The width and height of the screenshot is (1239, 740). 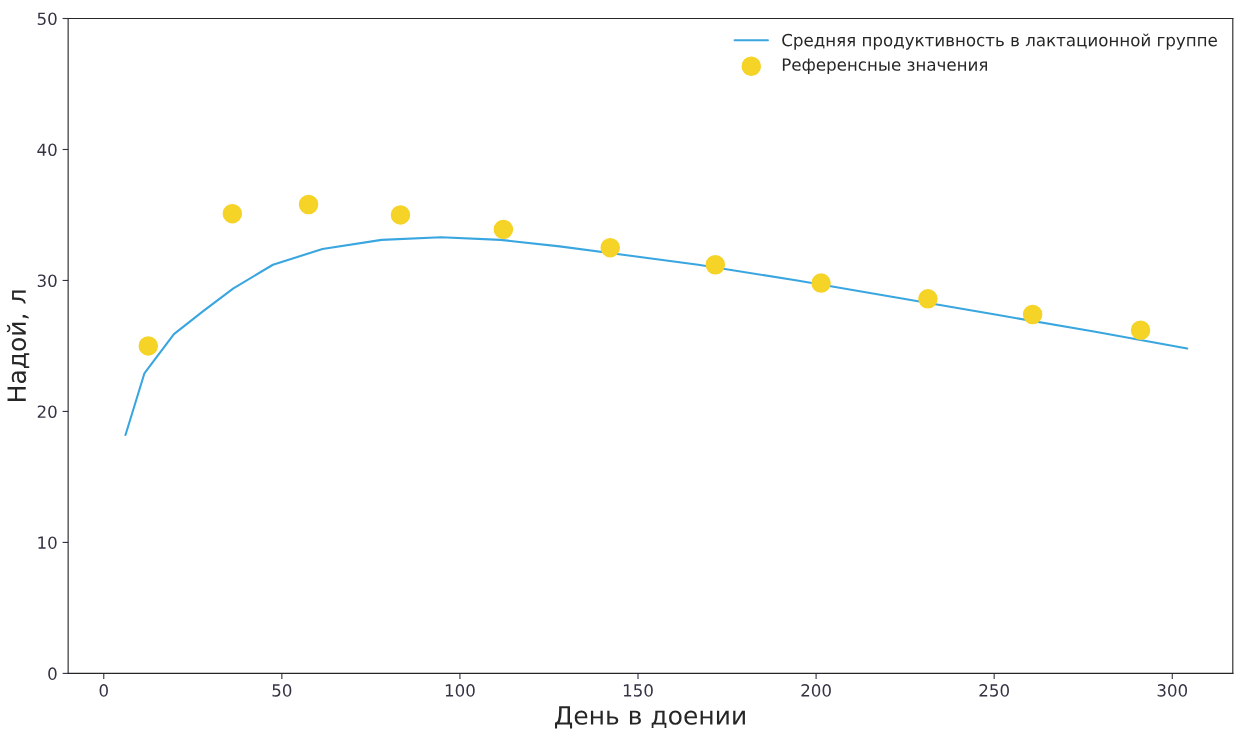 I want to click on y-tick-label: 0, so click(x=52, y=673).